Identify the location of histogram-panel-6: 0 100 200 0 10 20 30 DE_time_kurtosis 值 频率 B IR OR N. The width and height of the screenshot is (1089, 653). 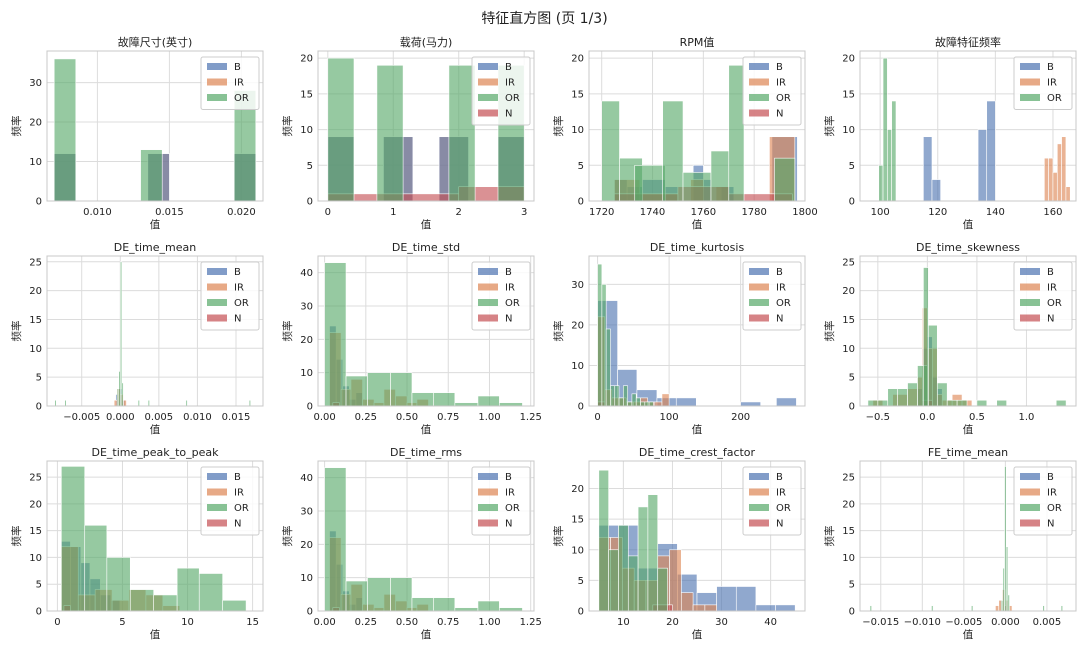
(679, 338).